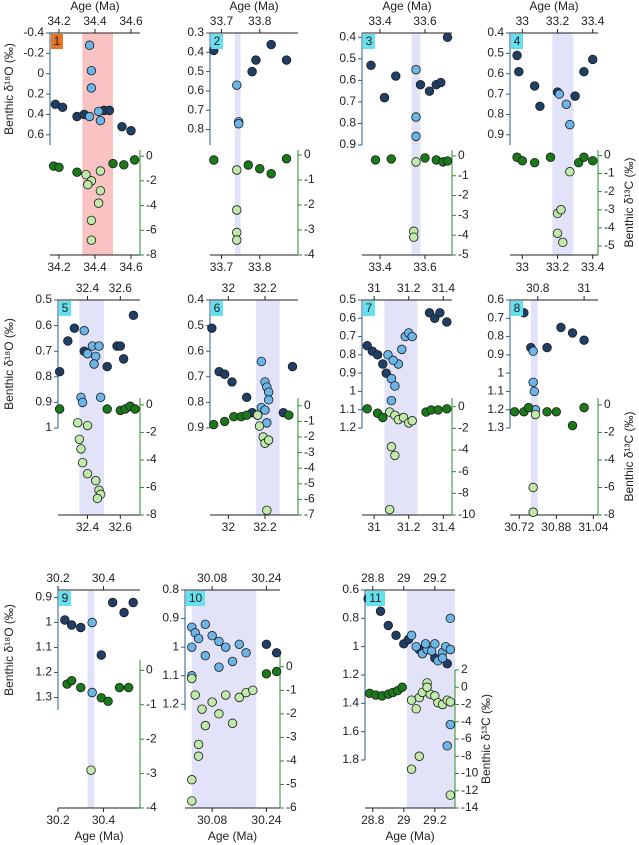 The height and width of the screenshot is (845, 639). I want to click on right-y-tick-label: -12, so click(470, 790).